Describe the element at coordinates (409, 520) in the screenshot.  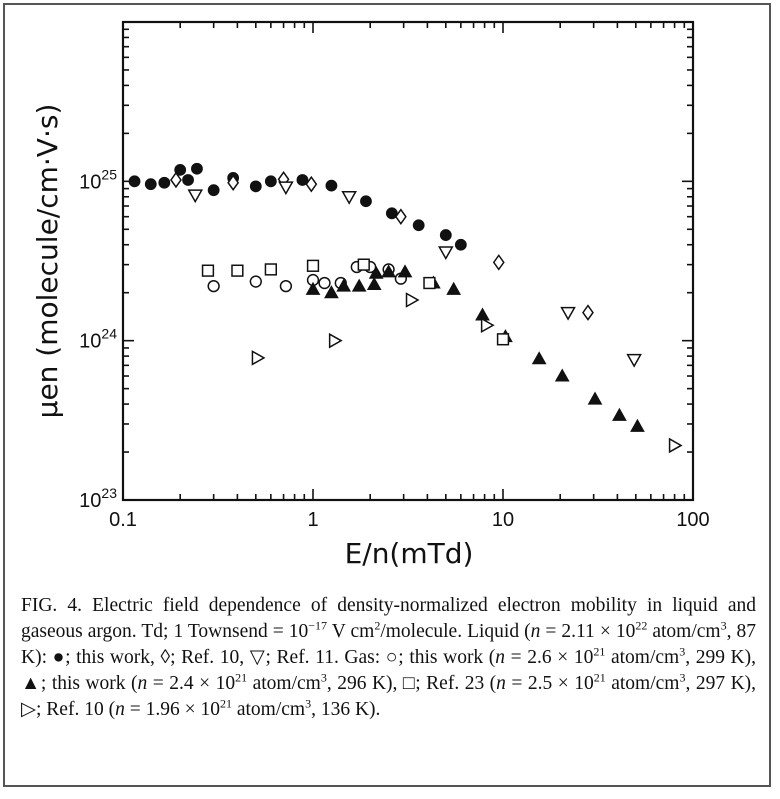
I see `x-tick-labels: 0.1 1 10 100` at that location.